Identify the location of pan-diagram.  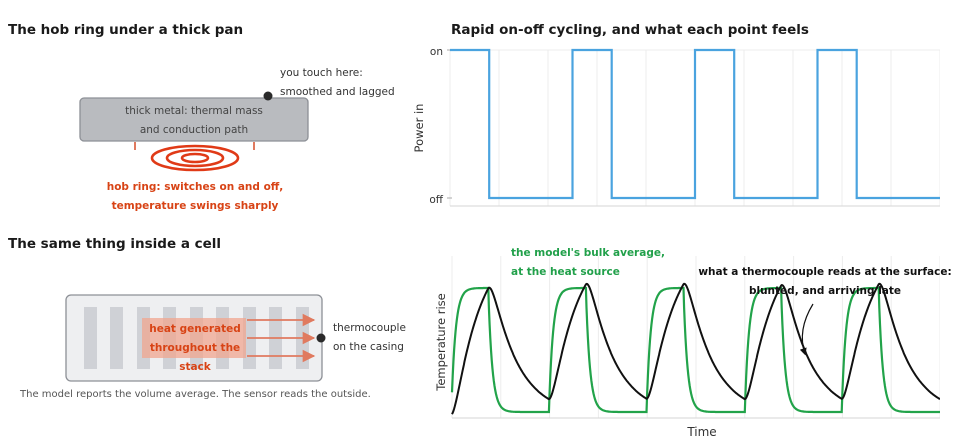
(194, 131).